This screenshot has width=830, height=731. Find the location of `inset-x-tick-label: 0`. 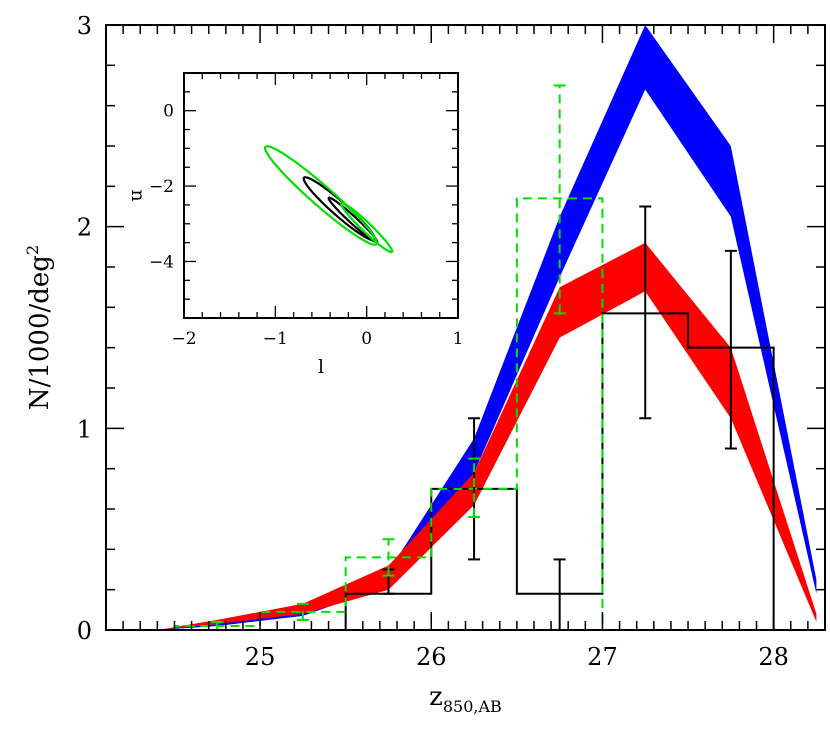

inset-x-tick-label: 0 is located at coordinates (366, 339).